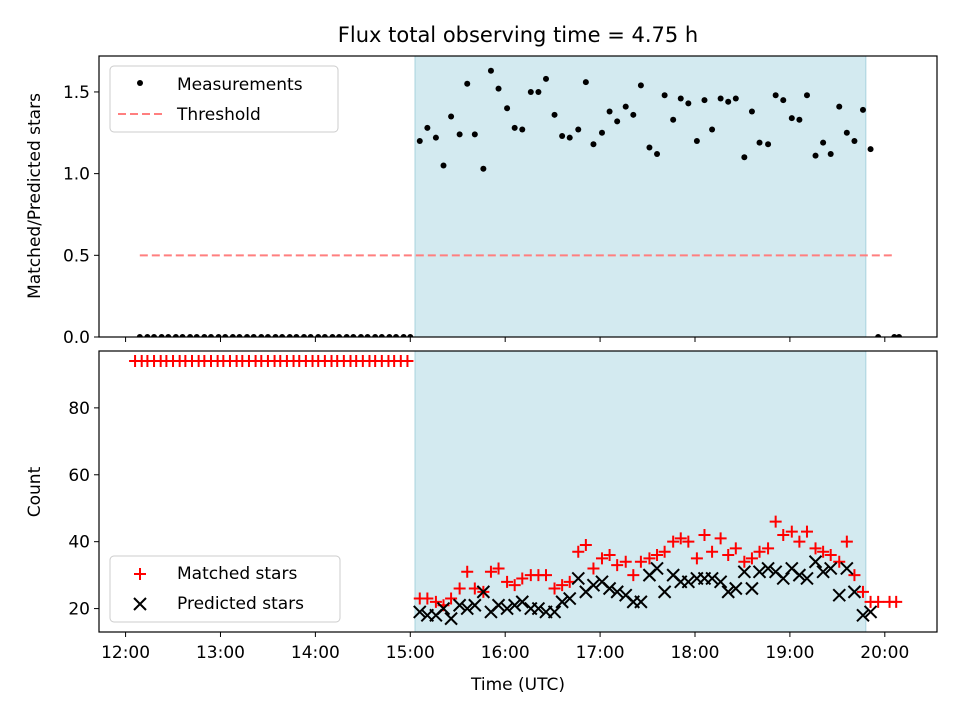  I want to click on x-tick-label: 18:00, so click(694, 653).